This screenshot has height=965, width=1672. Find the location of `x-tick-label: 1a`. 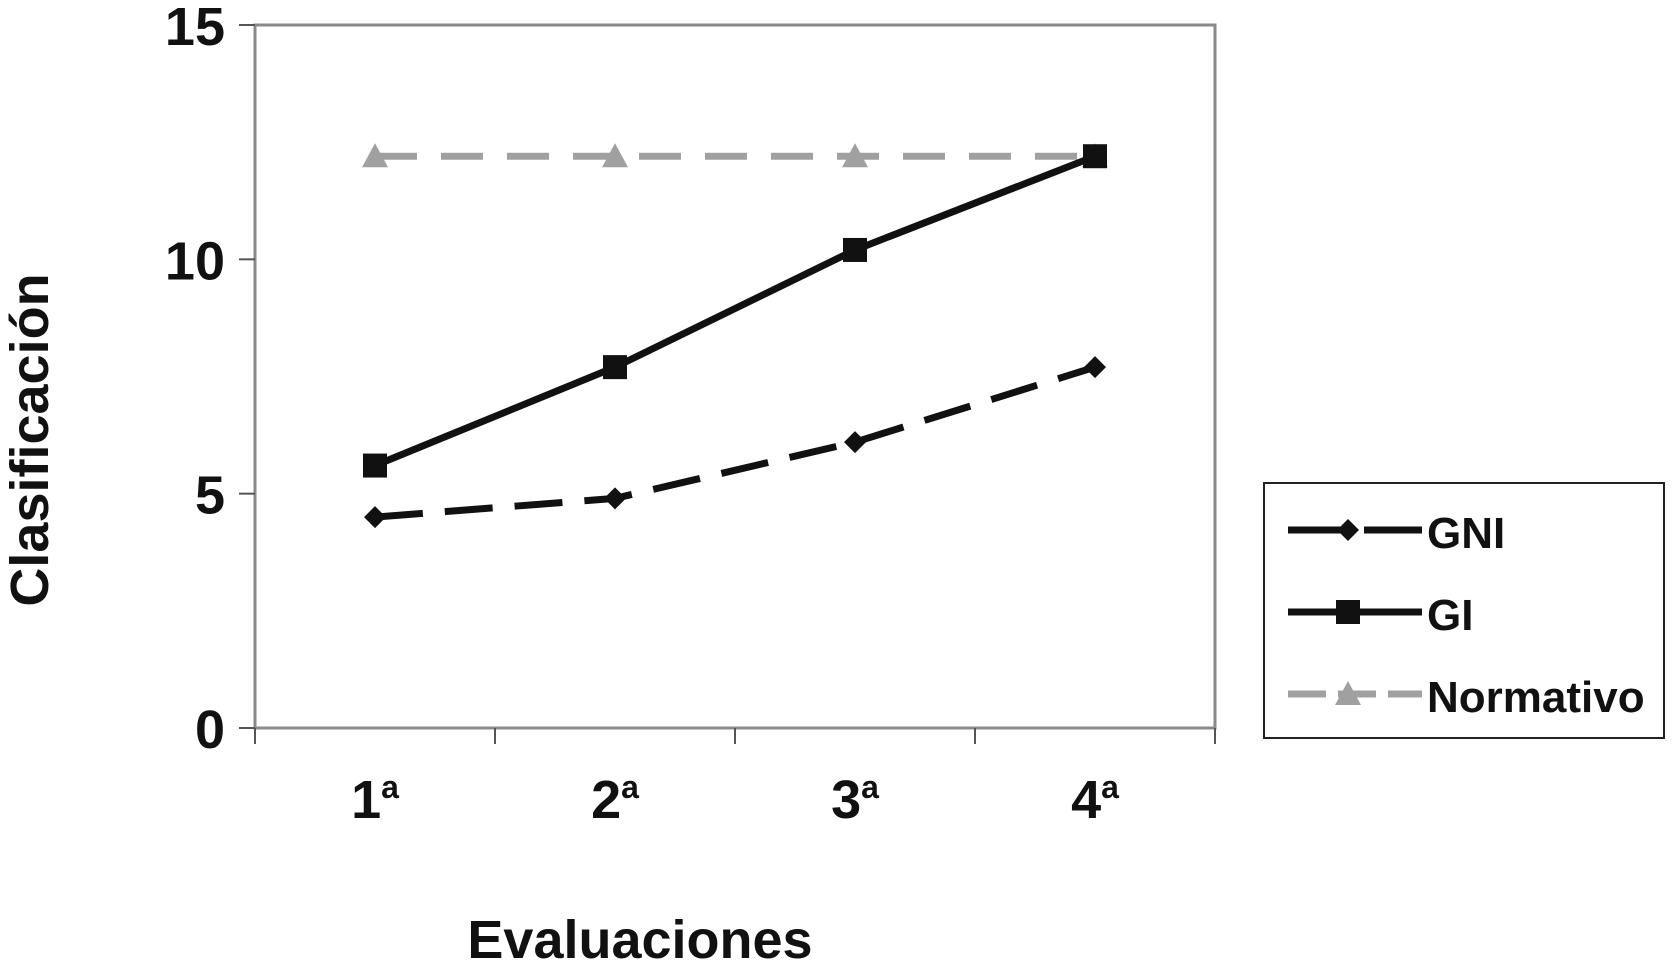

x-tick-label: 1a is located at coordinates (375, 799).